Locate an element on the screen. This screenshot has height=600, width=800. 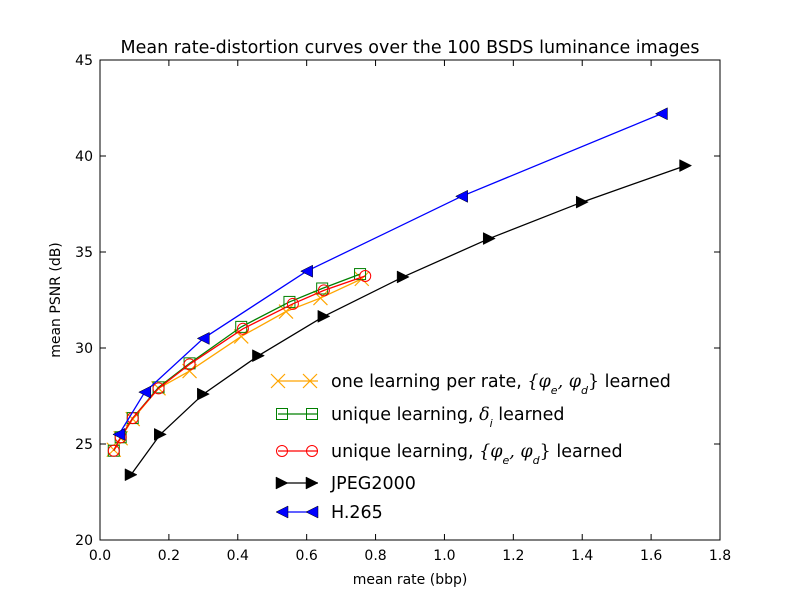
legend-entry-1: unique learning, δi learned is located at coordinates (420, 417).